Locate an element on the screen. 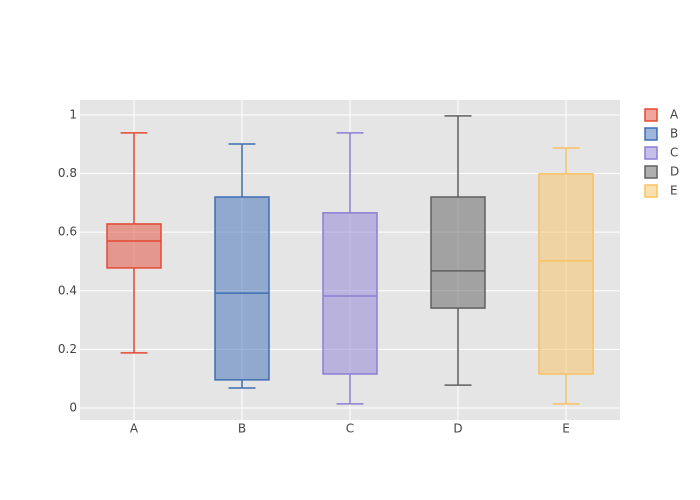  legend-label: D is located at coordinates (674, 172).